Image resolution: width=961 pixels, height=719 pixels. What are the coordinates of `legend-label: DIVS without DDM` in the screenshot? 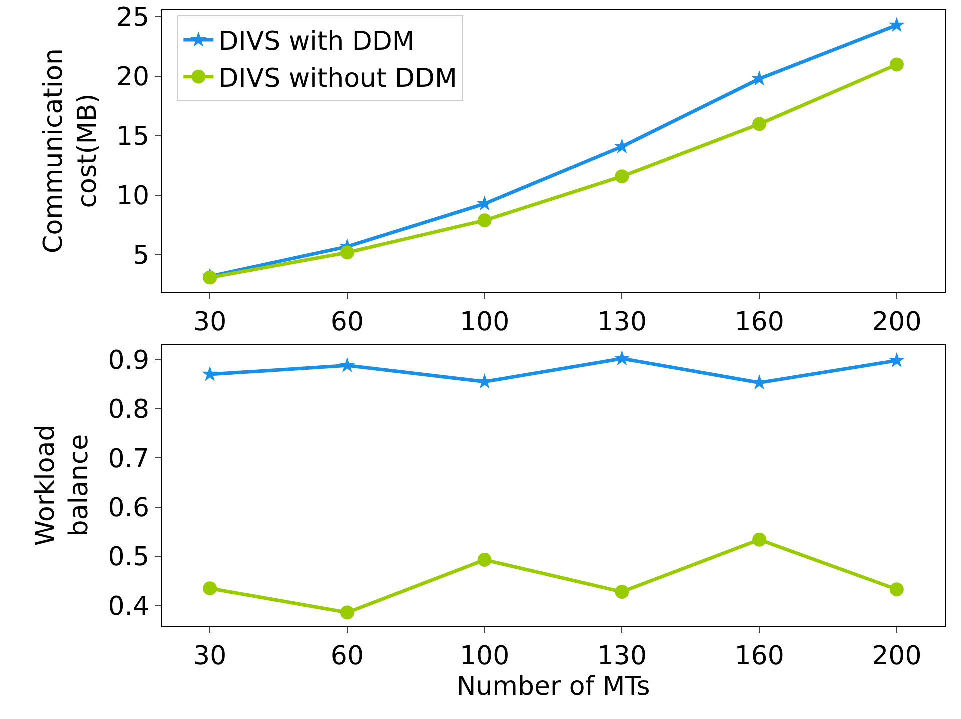 It's located at (338, 79).